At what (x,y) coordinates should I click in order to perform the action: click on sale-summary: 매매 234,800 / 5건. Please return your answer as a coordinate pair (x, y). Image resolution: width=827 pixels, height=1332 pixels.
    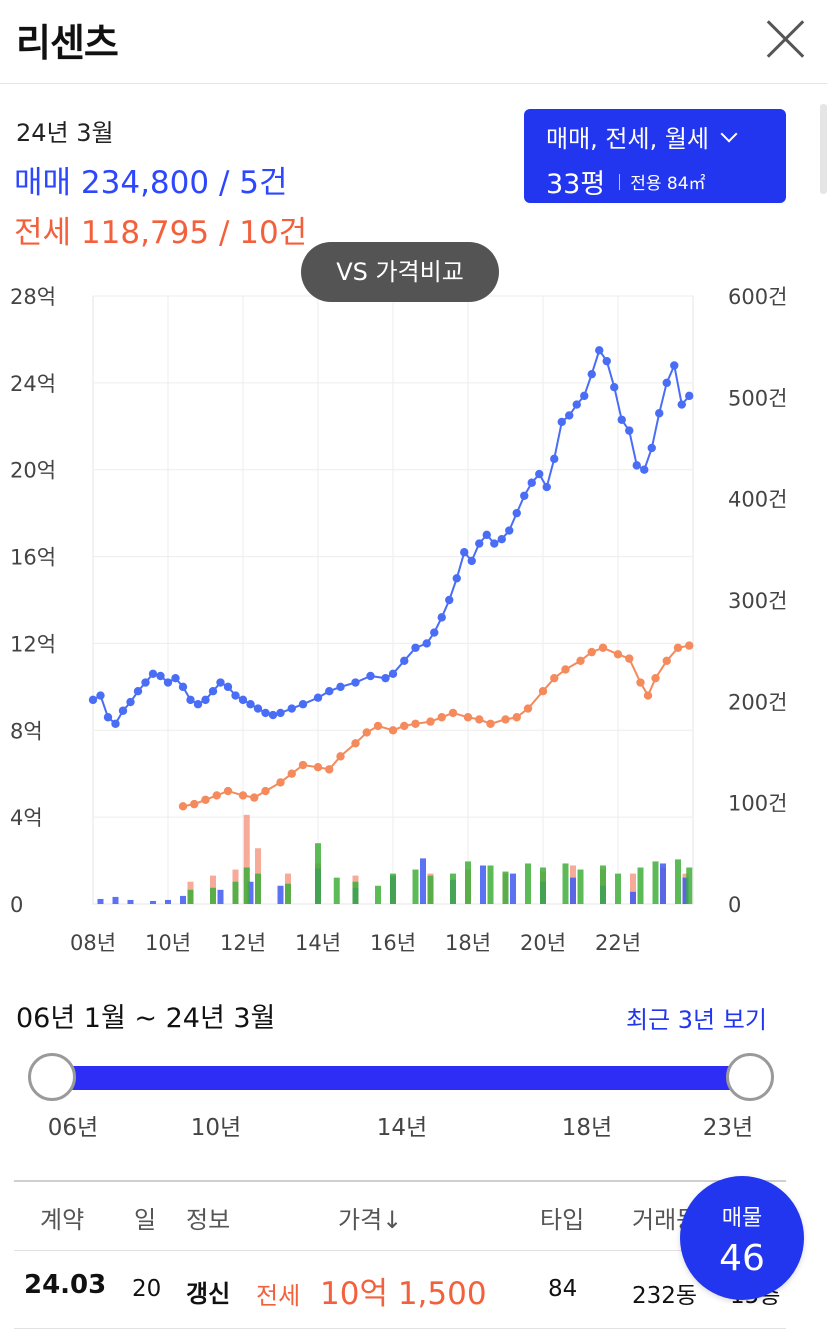
    Looking at the image, I should click on (151, 183).